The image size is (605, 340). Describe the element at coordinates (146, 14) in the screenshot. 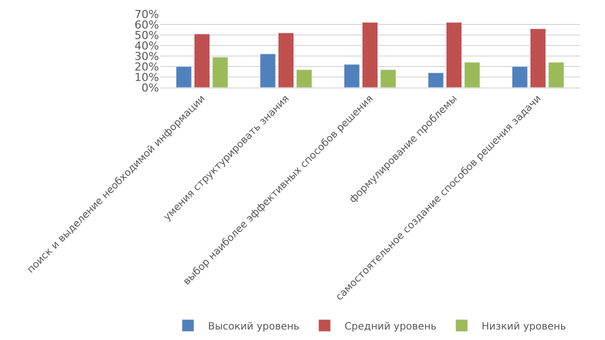

I see `y-tick-label: 70%` at that location.